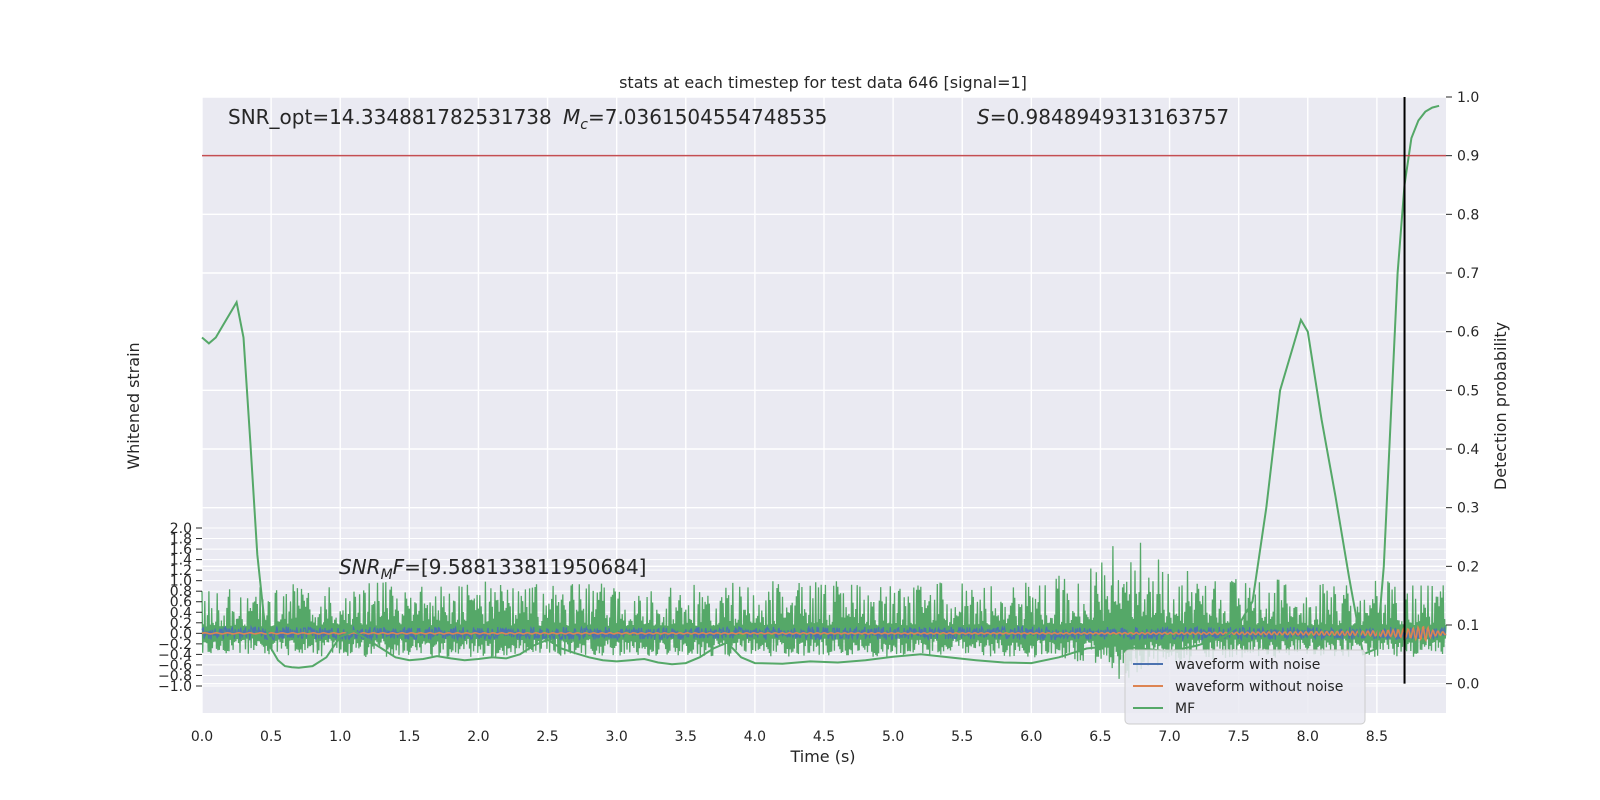  What do you see at coordinates (1259, 687) in the screenshot?
I see `legend-label-waveform-without-noise: waveform without noise` at bounding box center [1259, 687].